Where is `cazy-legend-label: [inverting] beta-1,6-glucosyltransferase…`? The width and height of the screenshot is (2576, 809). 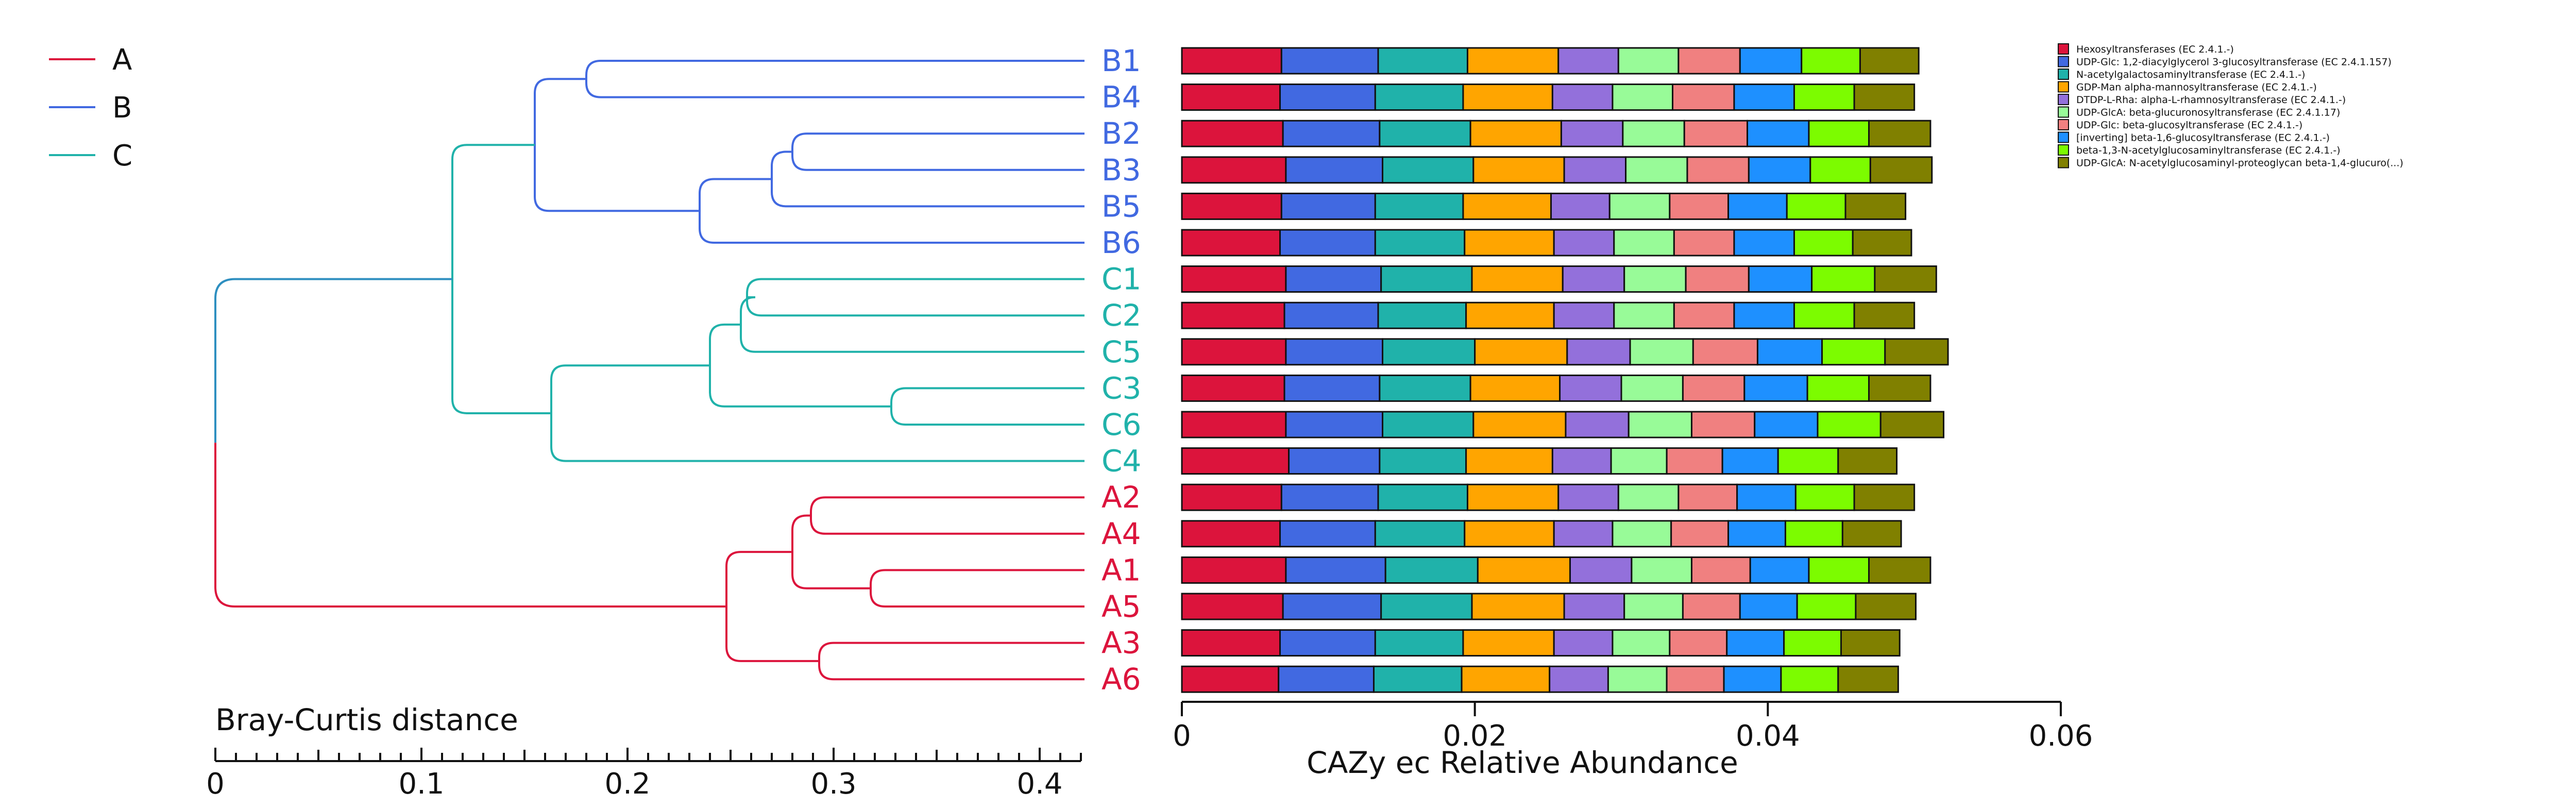
cazy-legend-label: [inverting] beta-1,6-glucosyltransferase… is located at coordinates (2203, 138).